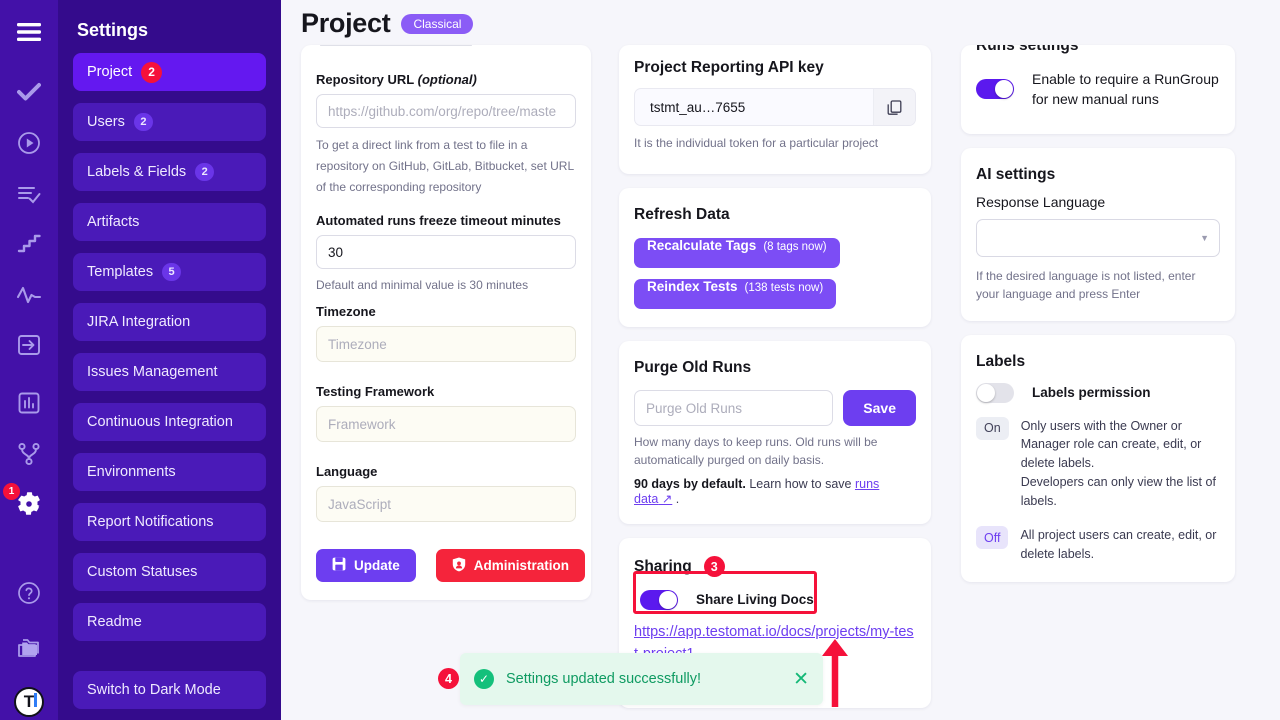  What do you see at coordinates (737, 253) in the screenshot?
I see `recalculate-tags-button: Recalculate Tags (8 tags now)` at bounding box center [737, 253].